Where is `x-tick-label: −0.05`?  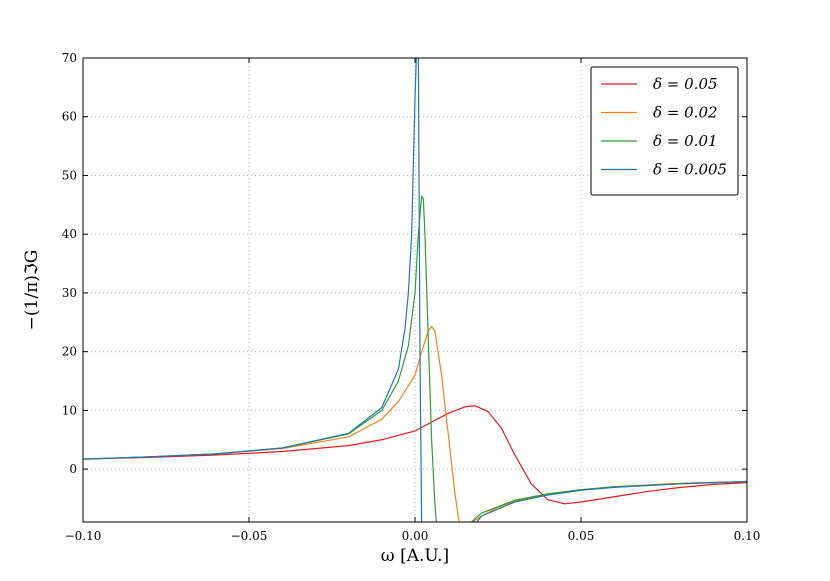 x-tick-label: −0.05 is located at coordinates (249, 536).